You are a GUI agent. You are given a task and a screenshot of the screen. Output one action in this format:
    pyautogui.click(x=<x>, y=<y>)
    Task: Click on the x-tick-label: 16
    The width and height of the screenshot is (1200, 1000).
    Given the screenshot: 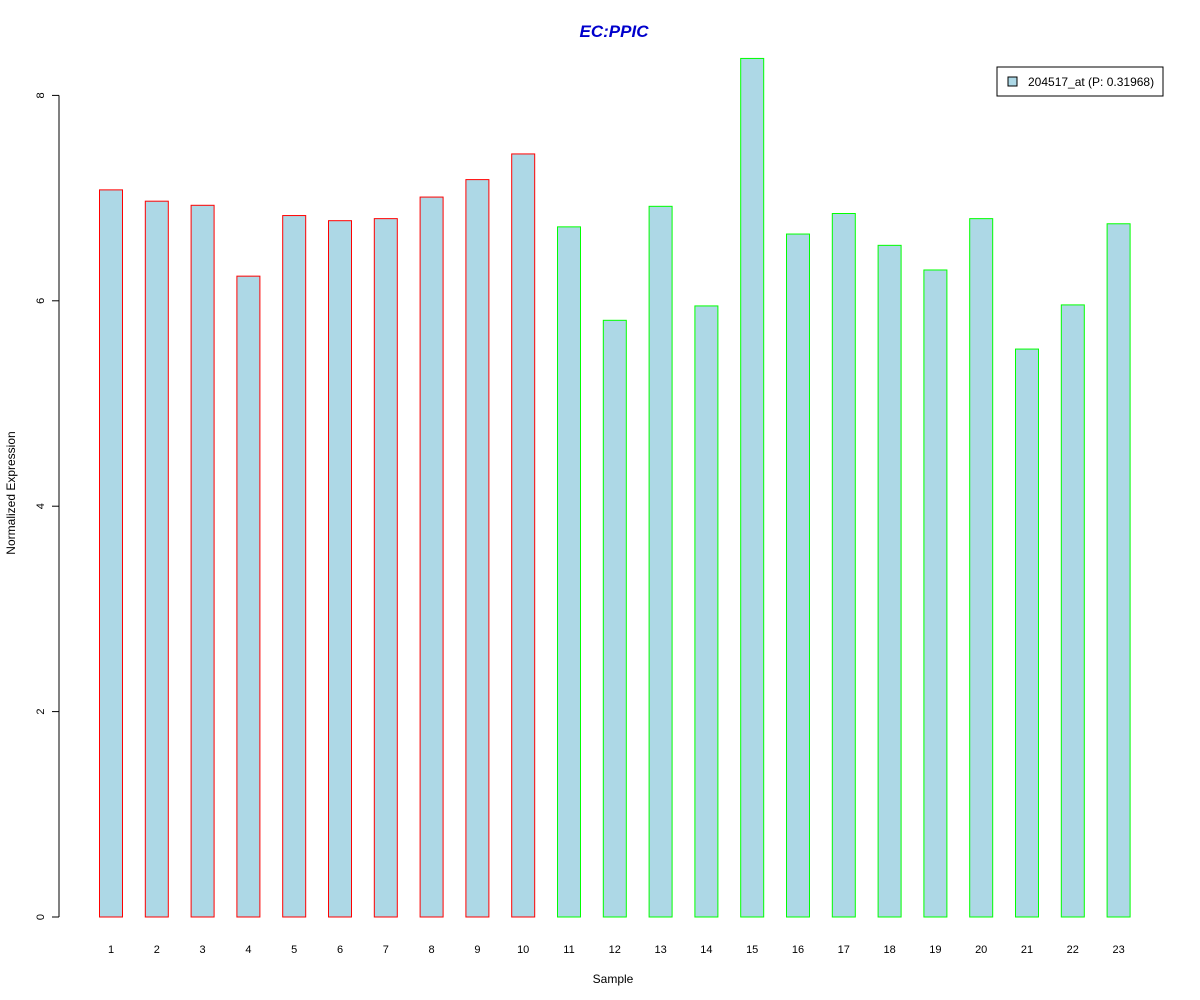 What is the action you would take?
    pyautogui.click(x=798, y=950)
    